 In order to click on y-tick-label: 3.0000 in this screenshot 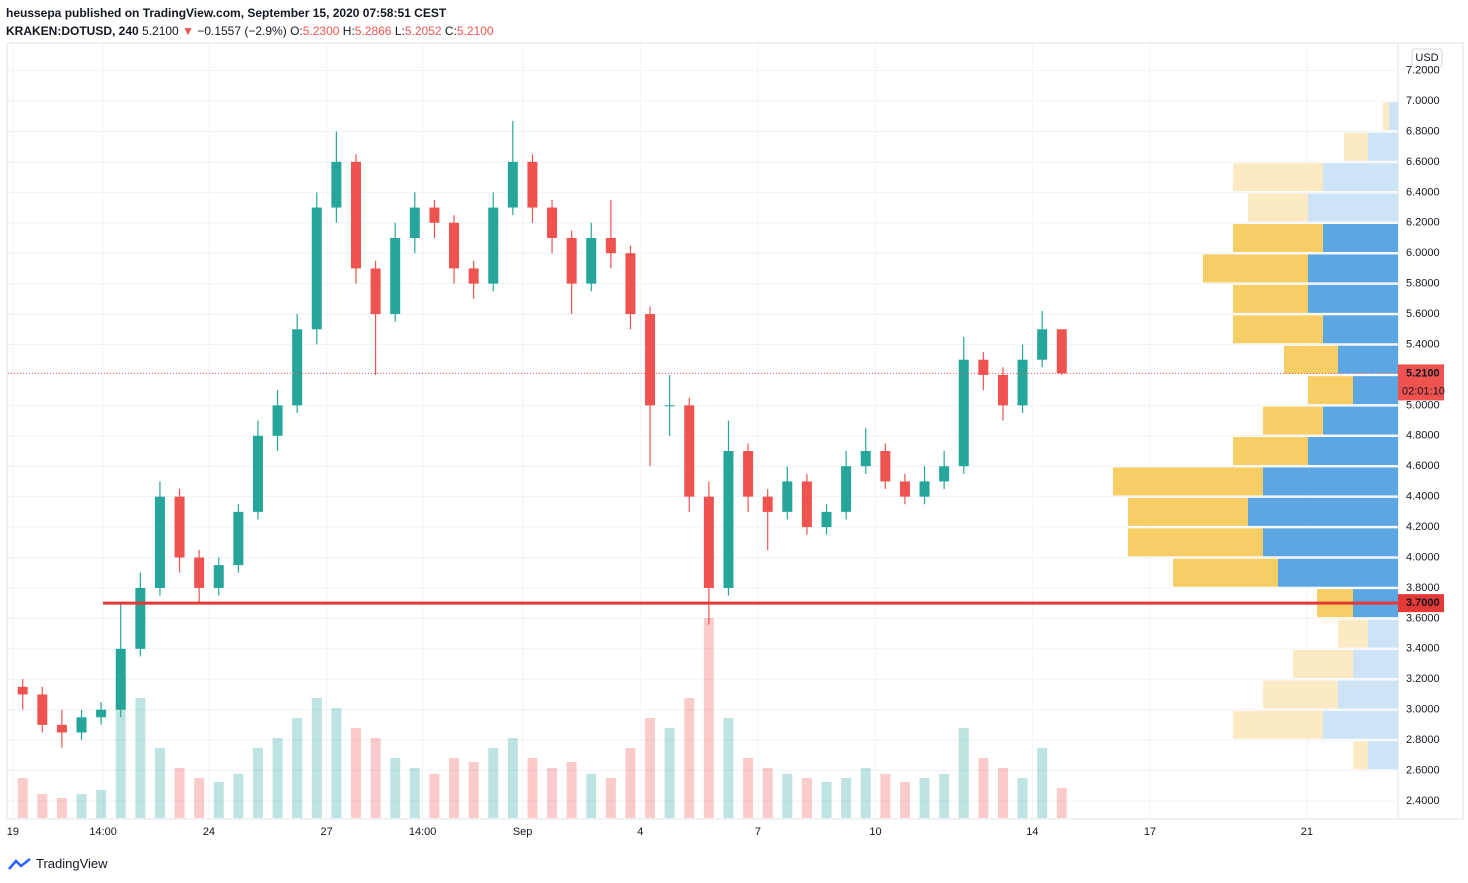, I will do `click(1423, 710)`.